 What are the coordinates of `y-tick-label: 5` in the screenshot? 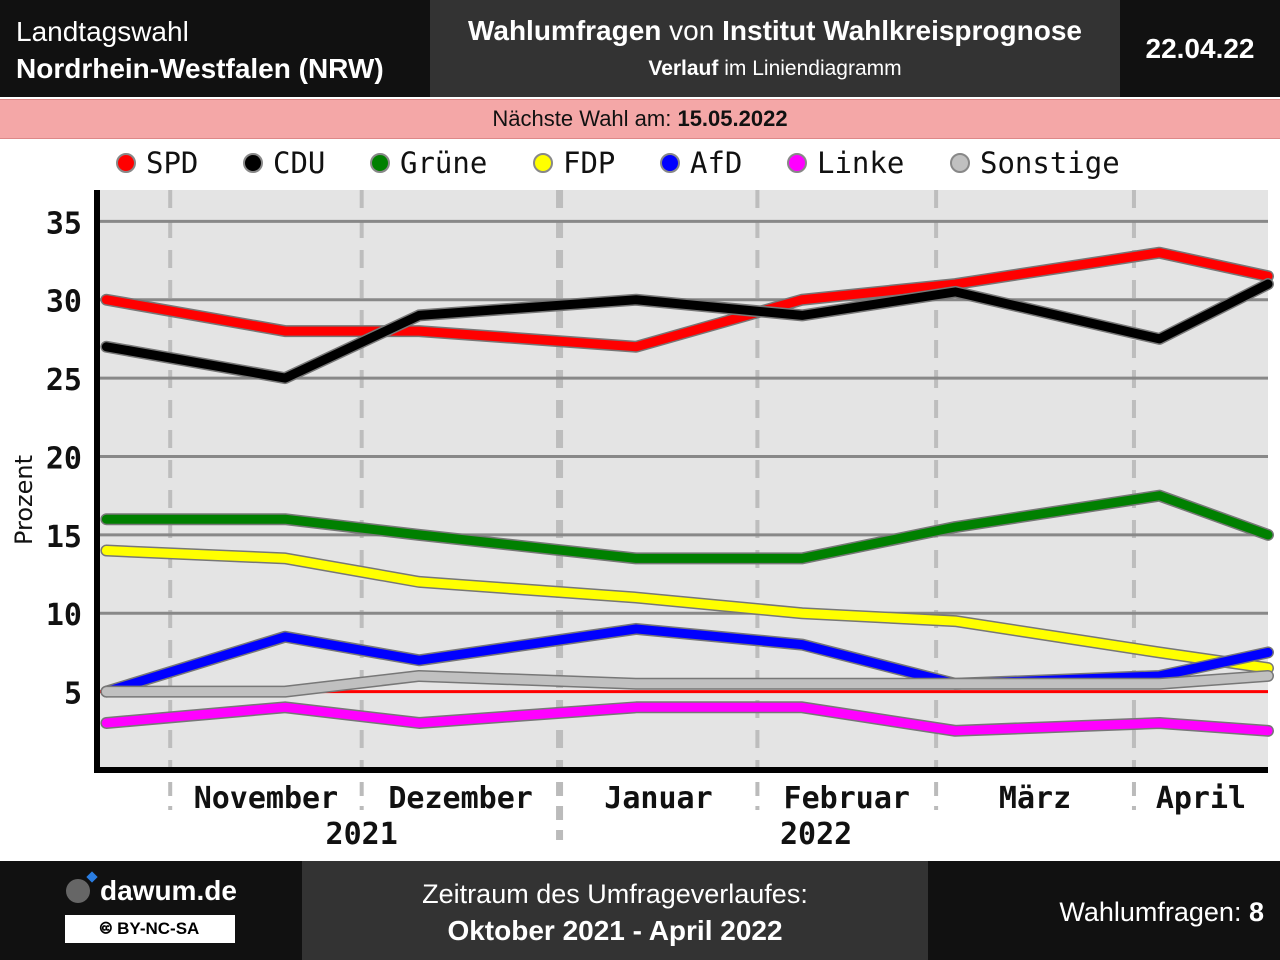 It's located at (73, 694).